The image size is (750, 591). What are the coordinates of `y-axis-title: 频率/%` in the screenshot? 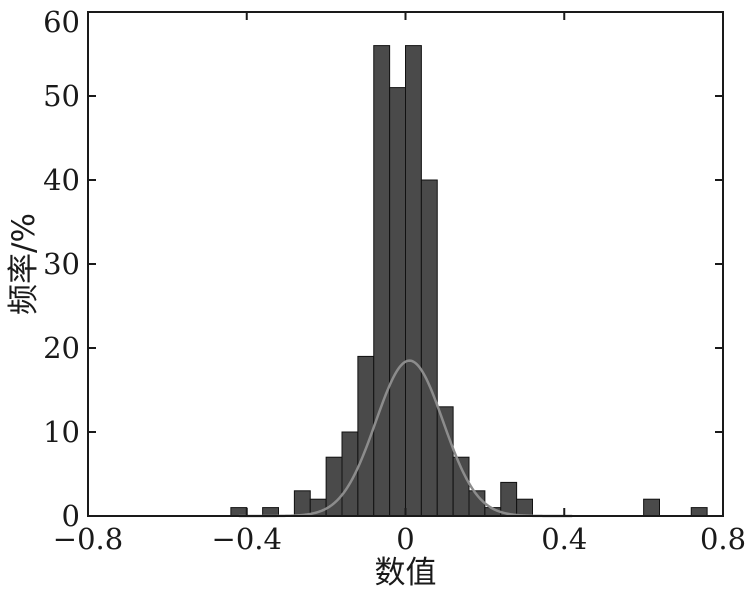 It's located at (24, 264).